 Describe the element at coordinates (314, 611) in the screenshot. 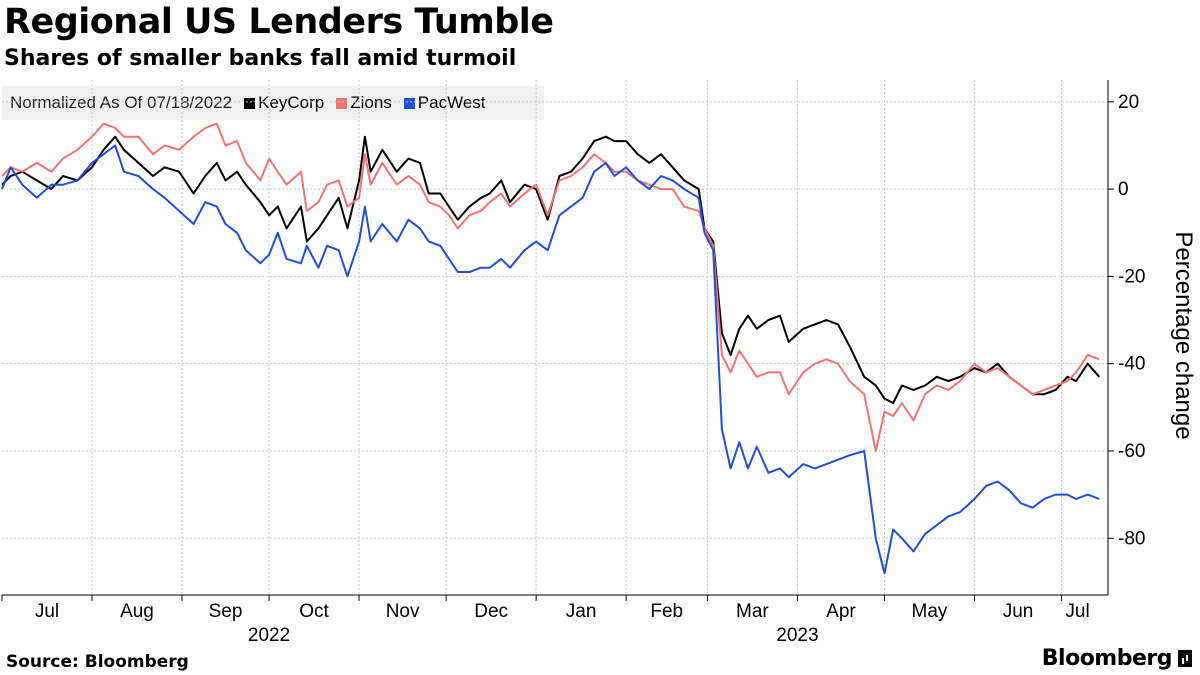

I see `x-tick-label: Oct` at that location.